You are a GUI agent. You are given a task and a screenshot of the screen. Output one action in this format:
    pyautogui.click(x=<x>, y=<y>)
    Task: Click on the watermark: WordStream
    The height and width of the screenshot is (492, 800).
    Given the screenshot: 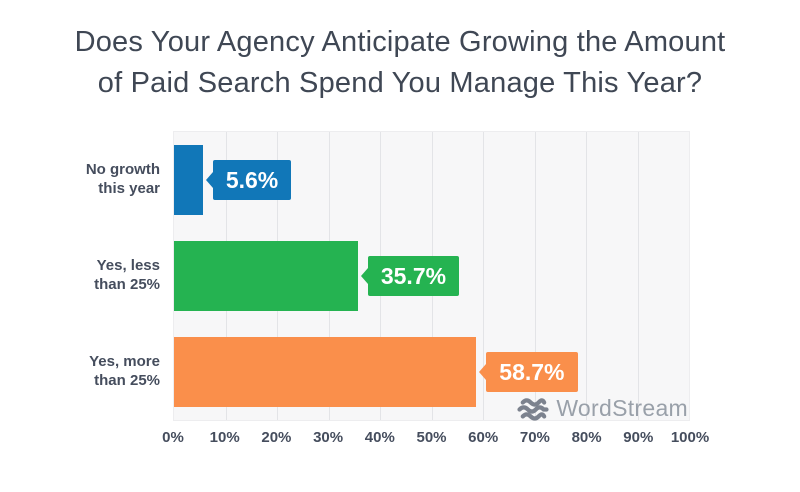 What is the action you would take?
    pyautogui.click(x=602, y=408)
    